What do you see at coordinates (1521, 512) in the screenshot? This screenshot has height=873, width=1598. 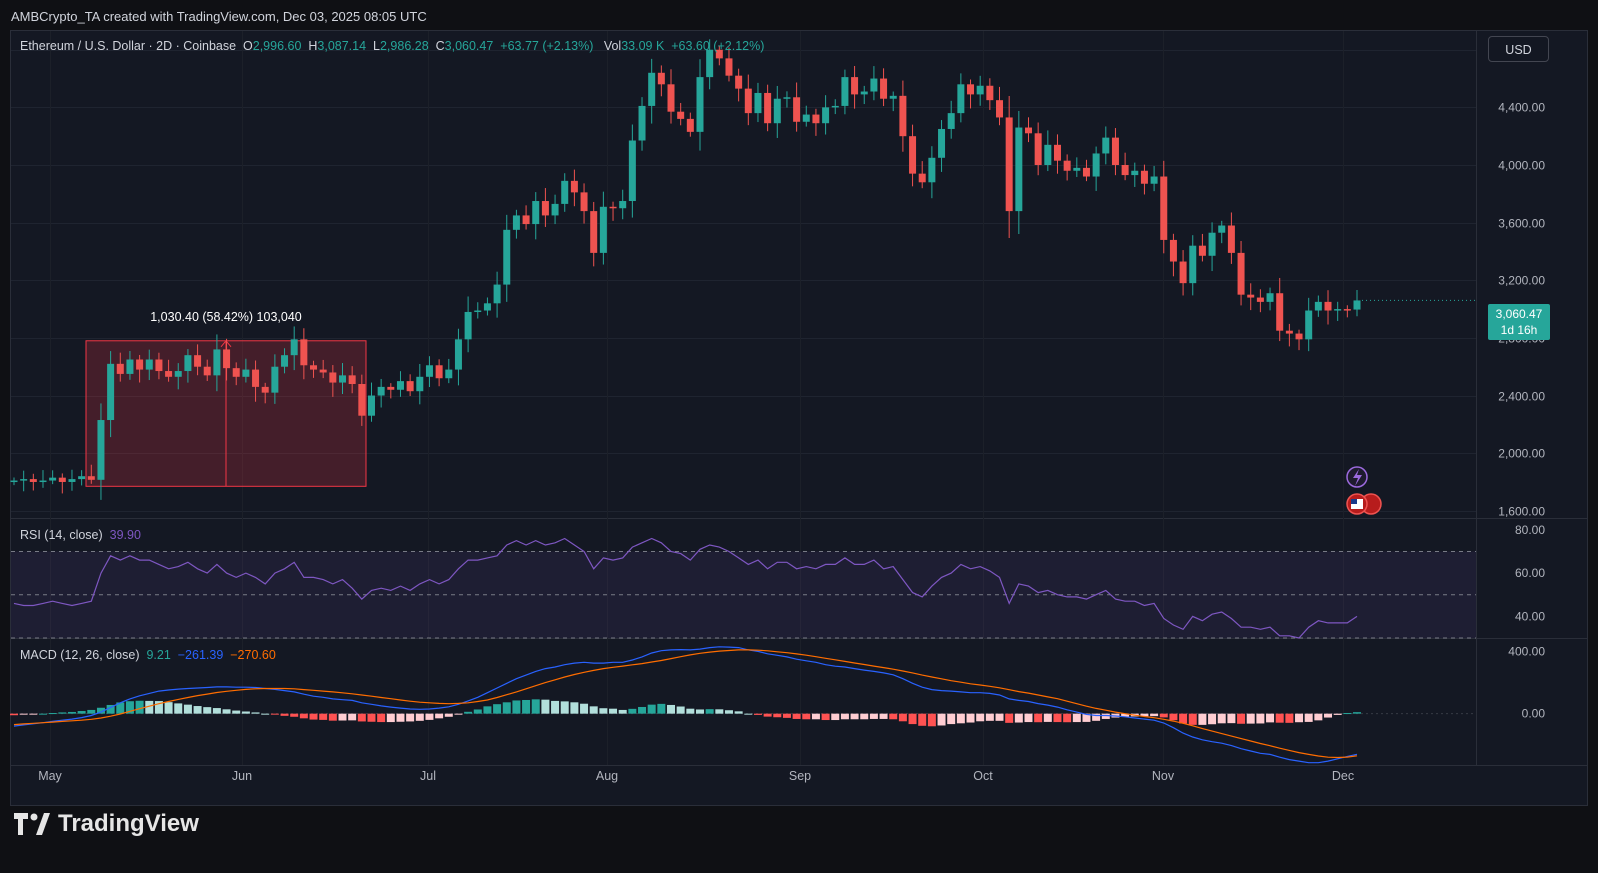 I see `price-tick-label: 1,600.00` at bounding box center [1521, 512].